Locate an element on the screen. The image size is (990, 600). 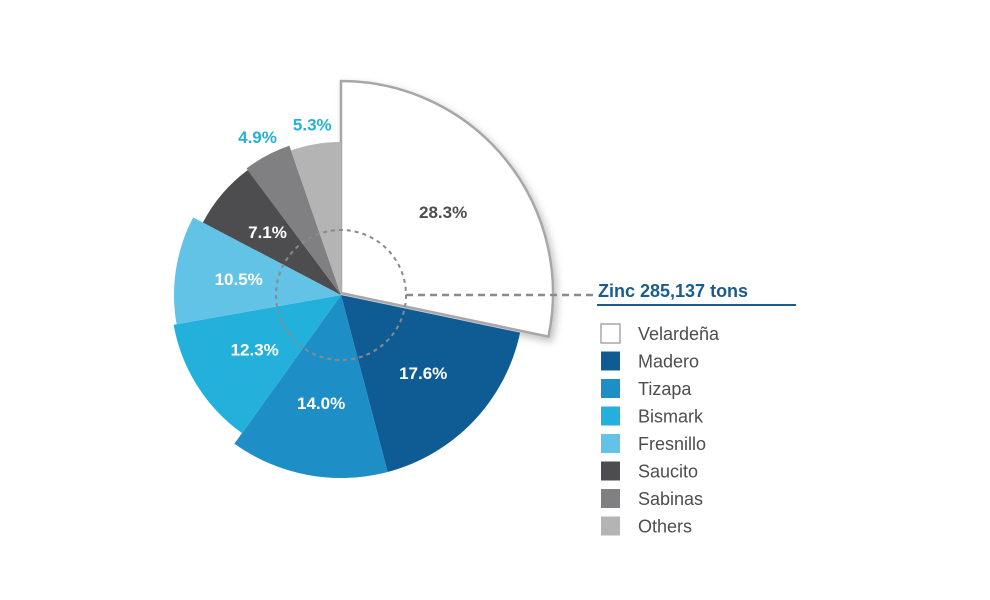
legend-label: Sabinas is located at coordinates (670, 499).